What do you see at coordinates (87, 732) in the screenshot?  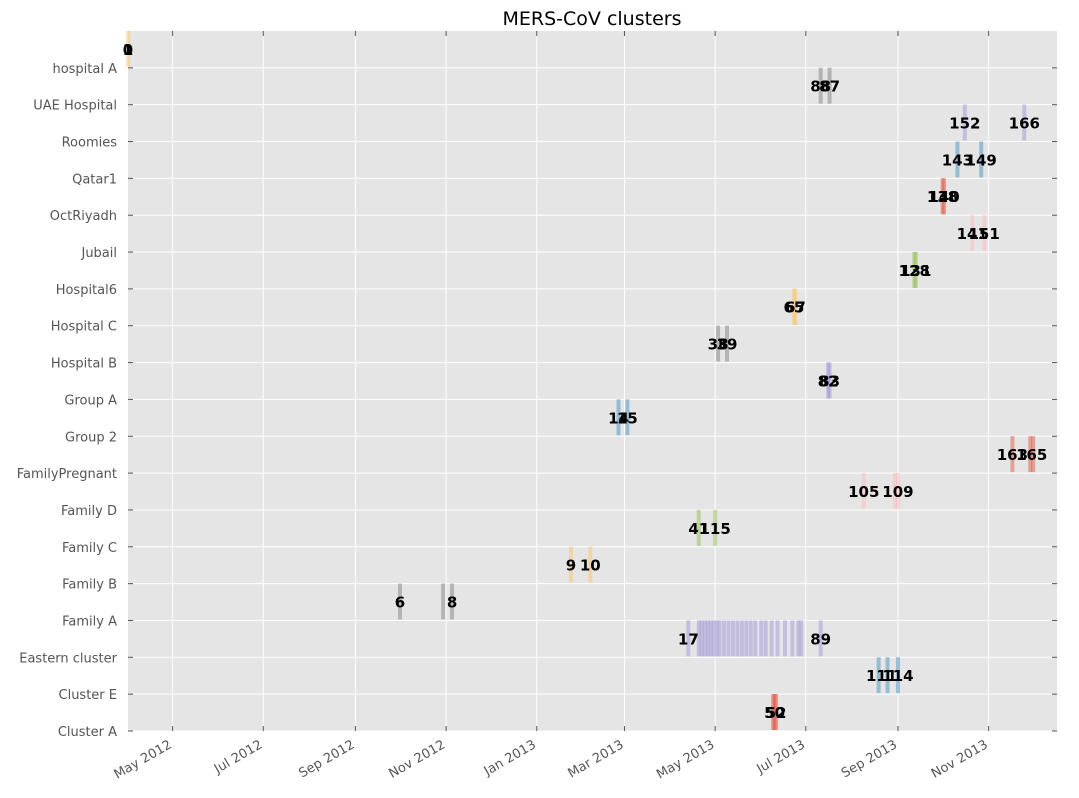 I see `y-tick-label: Cluster A` at bounding box center [87, 732].